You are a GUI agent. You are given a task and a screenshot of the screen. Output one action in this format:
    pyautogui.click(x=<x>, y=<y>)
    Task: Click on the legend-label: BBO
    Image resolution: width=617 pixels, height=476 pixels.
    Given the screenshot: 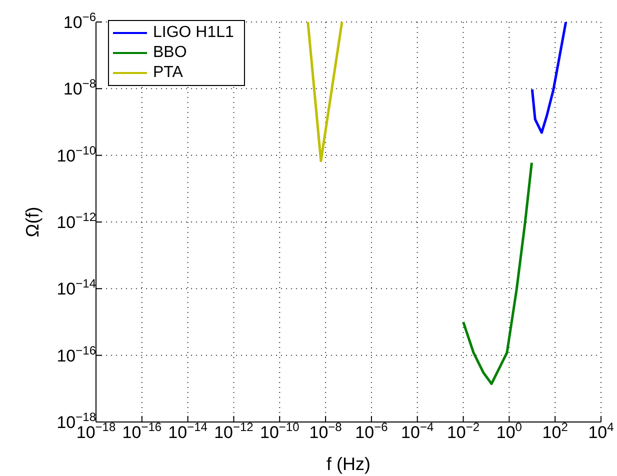 What is the action you would take?
    pyautogui.click(x=170, y=53)
    